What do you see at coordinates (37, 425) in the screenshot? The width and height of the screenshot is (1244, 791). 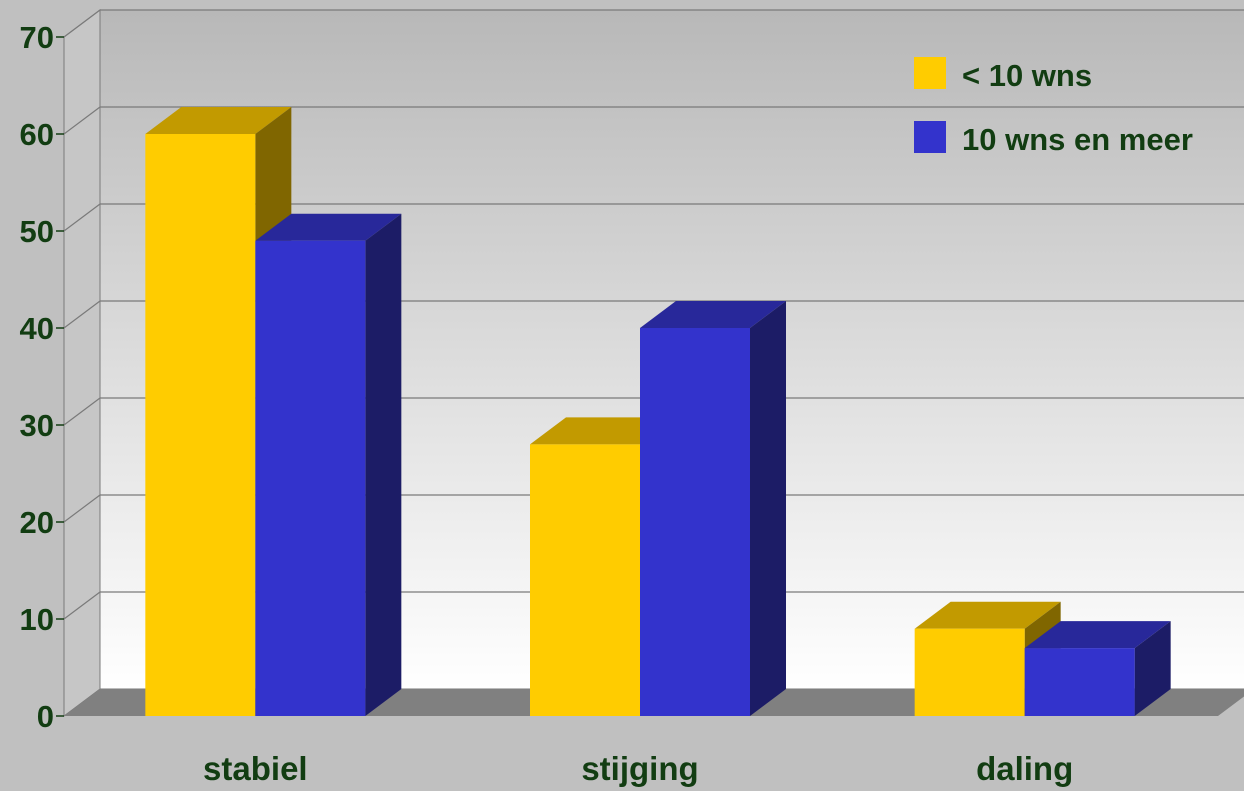 I see `y-tick-label: 30` at bounding box center [37, 425].